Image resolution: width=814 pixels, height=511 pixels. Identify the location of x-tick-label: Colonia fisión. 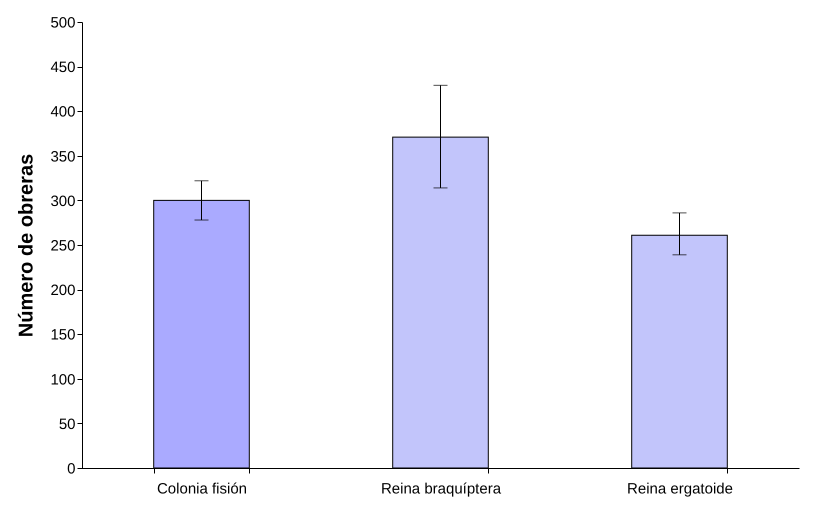
(202, 489).